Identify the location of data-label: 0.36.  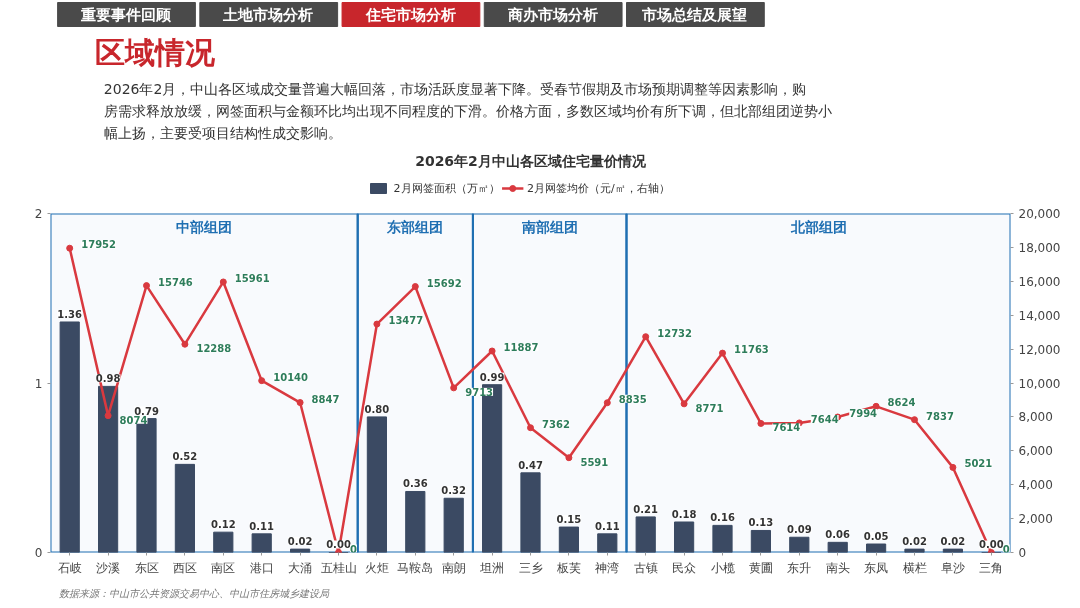
(415, 484).